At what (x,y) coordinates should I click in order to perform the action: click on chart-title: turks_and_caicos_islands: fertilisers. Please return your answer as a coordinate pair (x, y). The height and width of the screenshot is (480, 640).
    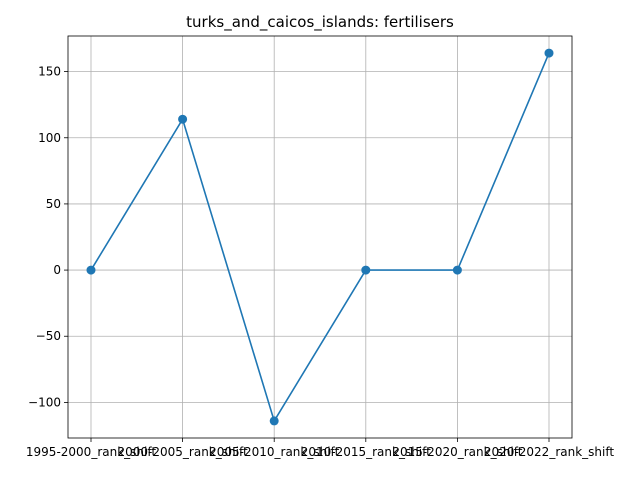
    Looking at the image, I should click on (320, 22).